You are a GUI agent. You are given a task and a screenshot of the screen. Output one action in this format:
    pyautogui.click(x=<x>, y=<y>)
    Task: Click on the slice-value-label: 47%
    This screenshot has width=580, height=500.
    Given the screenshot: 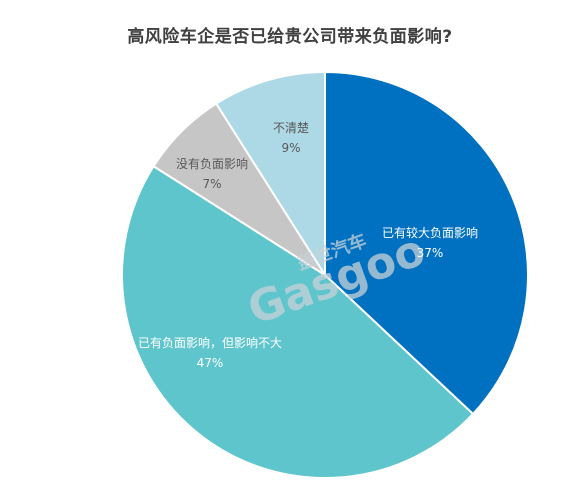 What is the action you would take?
    pyautogui.click(x=210, y=363)
    